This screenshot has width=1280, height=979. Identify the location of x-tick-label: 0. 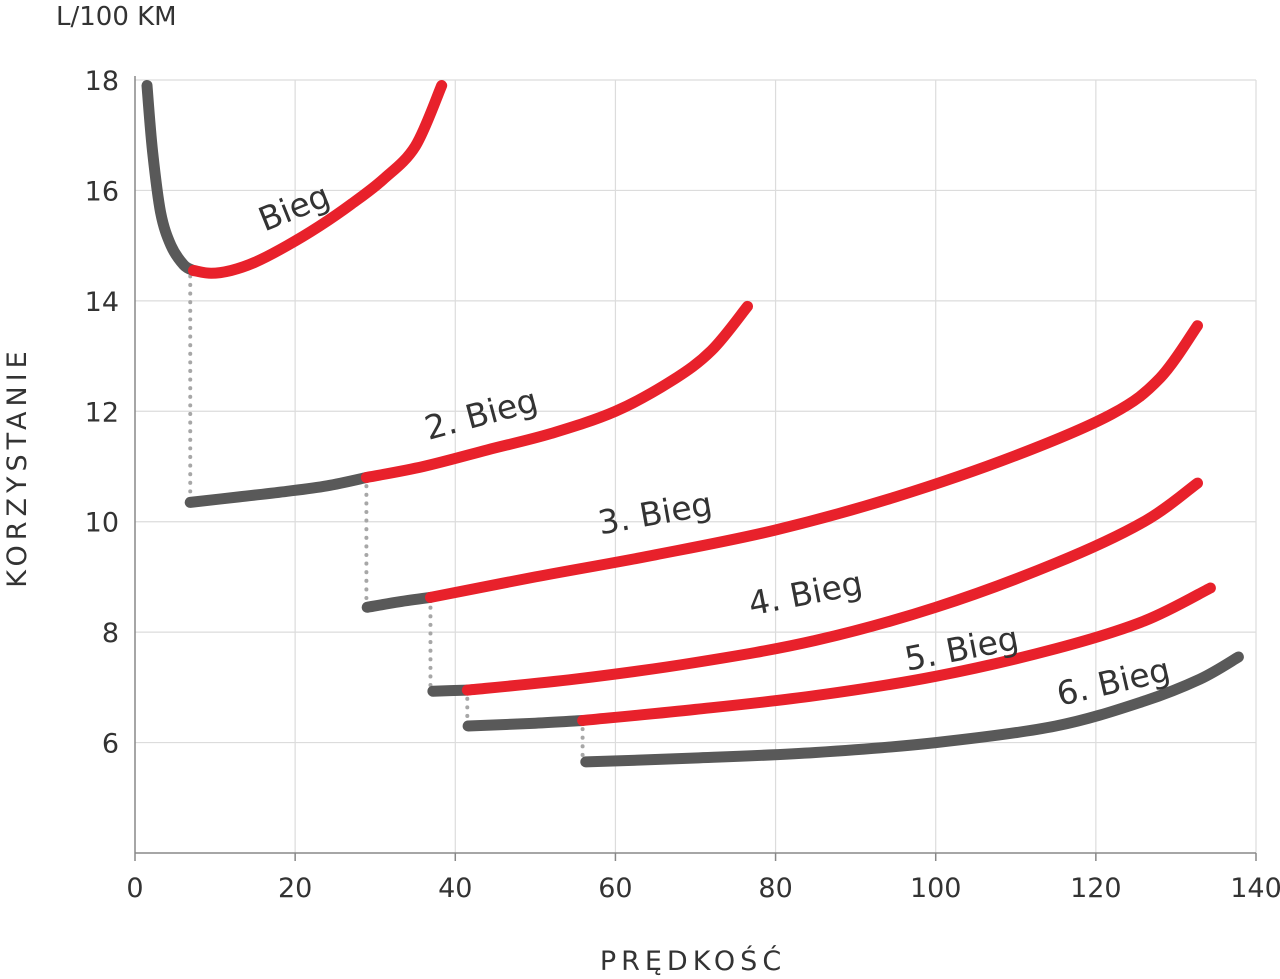
(134, 888).